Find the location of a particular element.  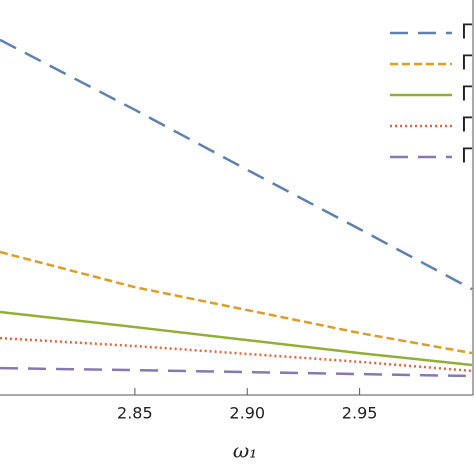

x-axis-label: ω₁ is located at coordinates (245, 451).